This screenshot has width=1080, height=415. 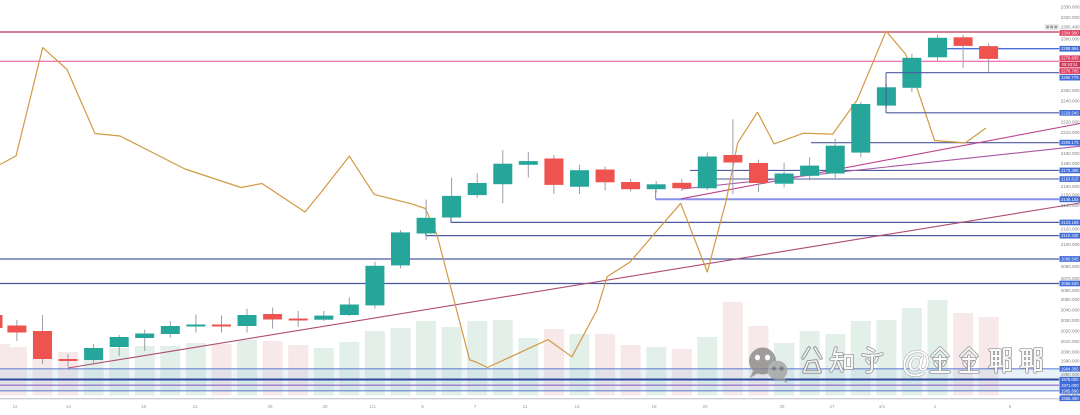 I want to click on svg-text: 2140.000, so click(x=1070, y=205).